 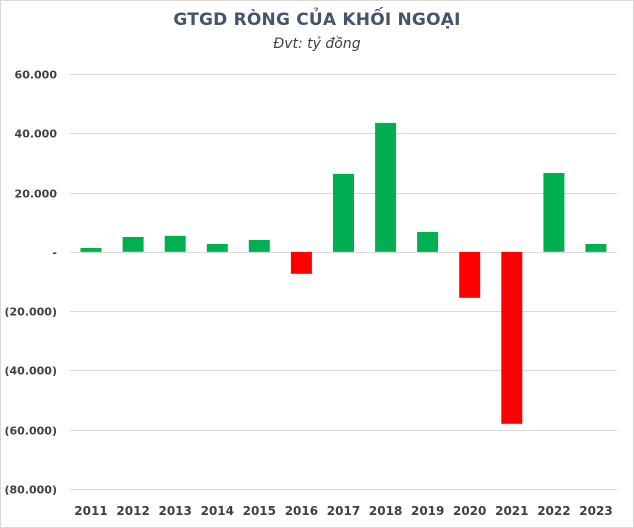 What do you see at coordinates (259, 511) in the screenshot?
I see `x-tick-label: 2015` at bounding box center [259, 511].